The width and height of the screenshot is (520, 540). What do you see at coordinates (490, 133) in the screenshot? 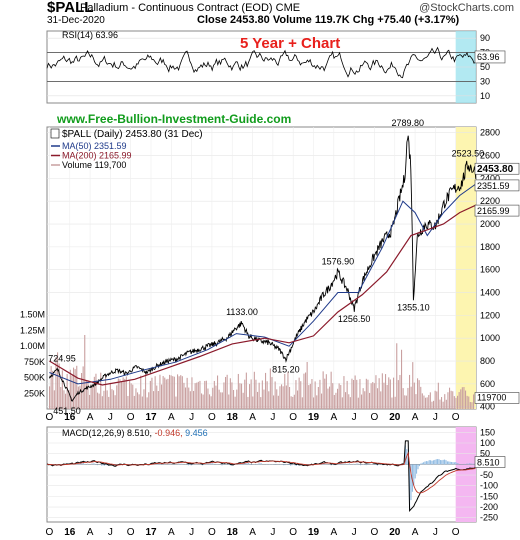
I see `price-tick-label: 2800` at bounding box center [490, 133].